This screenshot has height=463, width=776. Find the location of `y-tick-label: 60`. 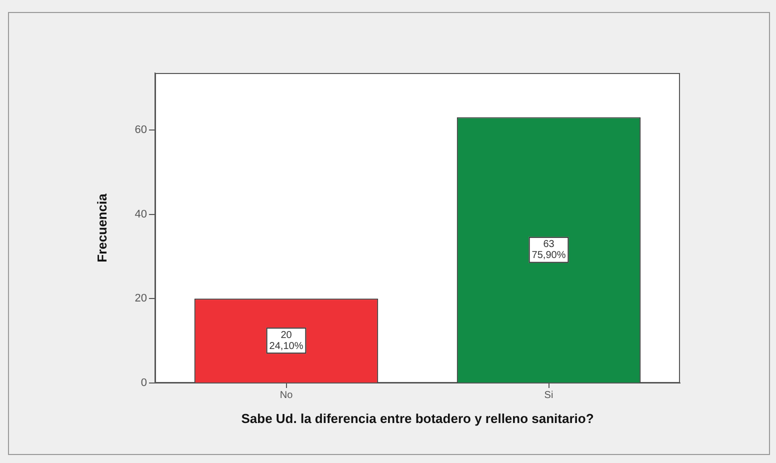

y-tick-label: 60 is located at coordinates (140, 130).